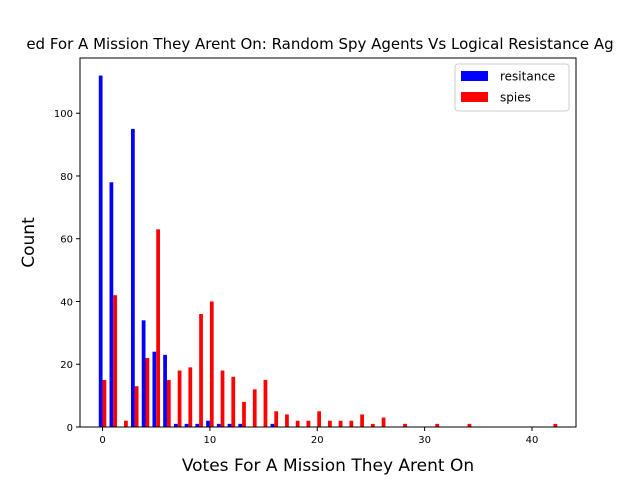  Describe the element at coordinates (474, 76) in the screenshot. I see `legend-swatch-resitance` at that location.